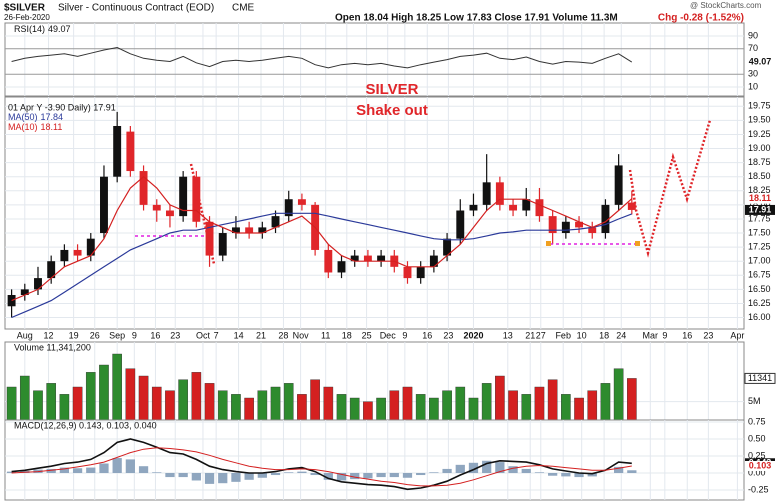 The height and width of the screenshot is (501, 777). I want to click on y-tick-label: 90, so click(753, 35).